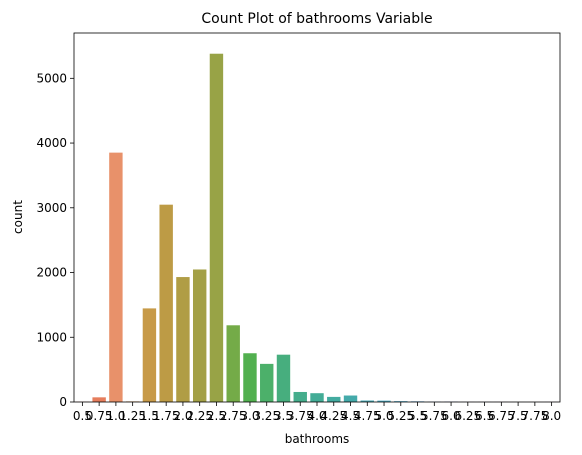  What do you see at coordinates (283, 378) in the screenshot?
I see `bar-3.5` at bounding box center [283, 378].